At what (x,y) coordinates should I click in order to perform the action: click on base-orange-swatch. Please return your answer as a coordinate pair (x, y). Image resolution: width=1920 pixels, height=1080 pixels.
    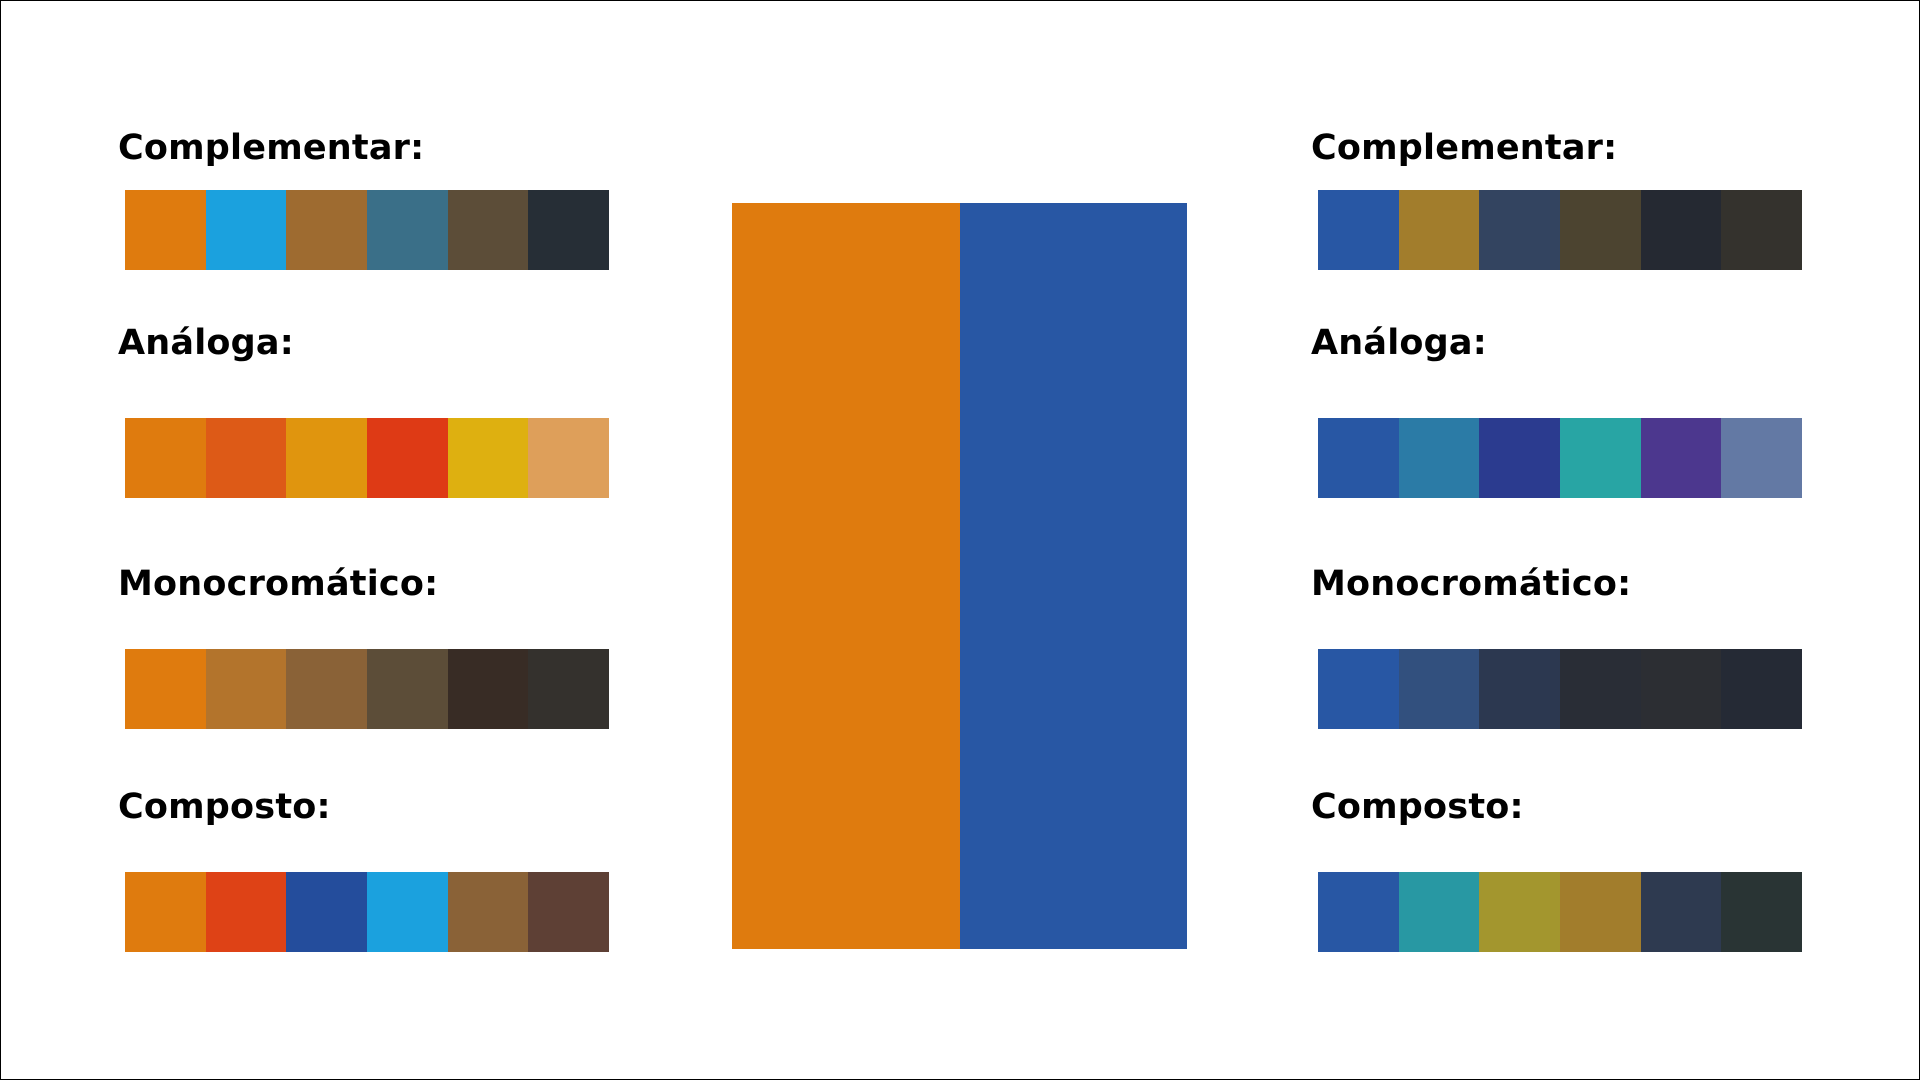
    Looking at the image, I should click on (846, 576).